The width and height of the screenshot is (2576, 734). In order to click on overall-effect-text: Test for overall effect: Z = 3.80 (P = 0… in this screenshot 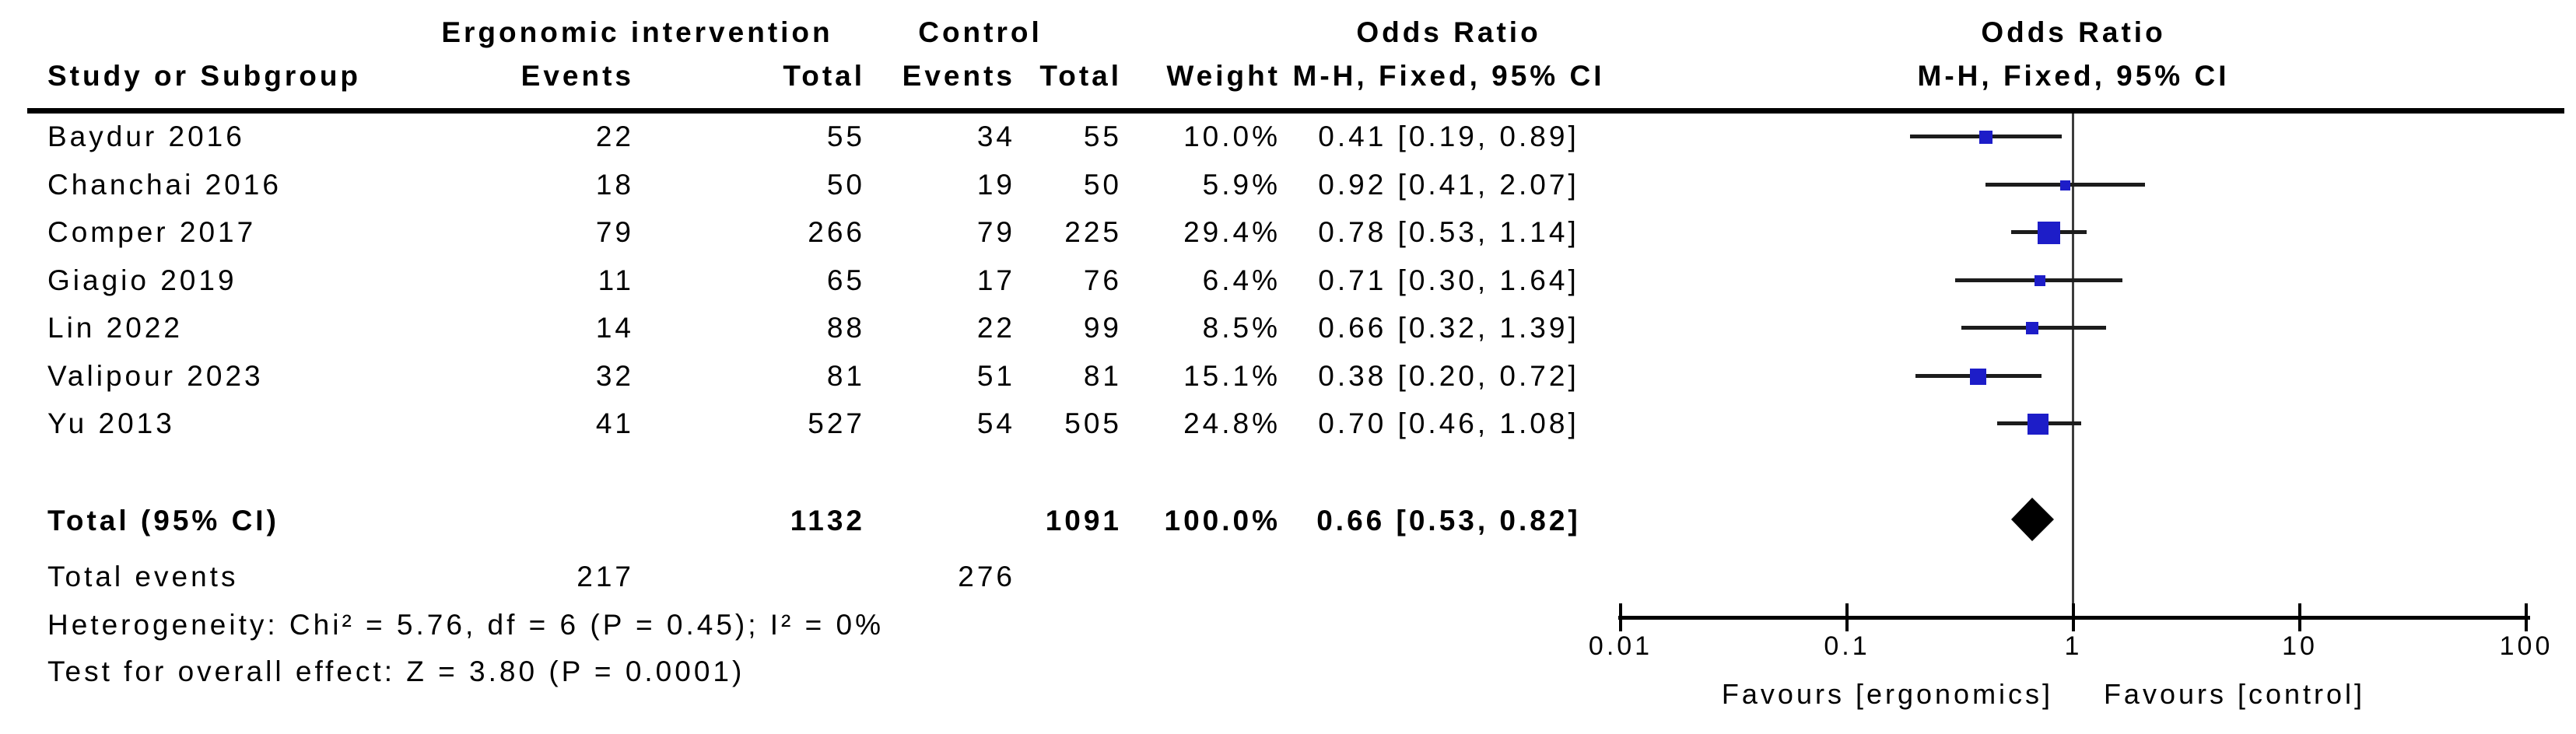, I will do `click(396, 671)`.